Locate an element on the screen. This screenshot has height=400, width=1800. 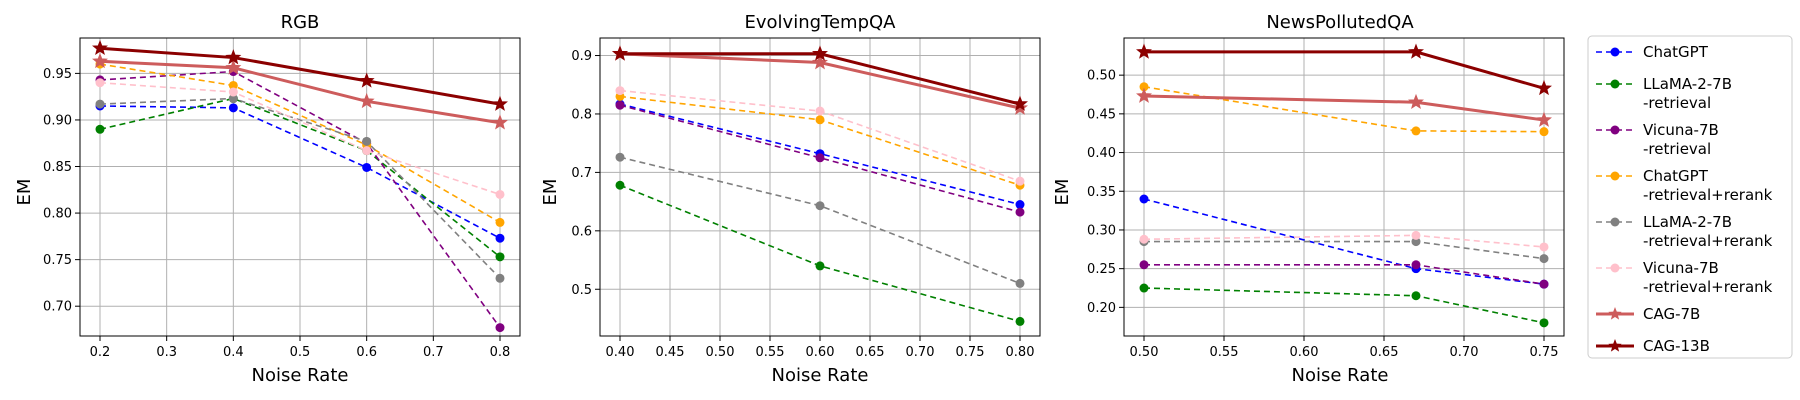
evolvingtempqa-point-cag-7b is located at coordinates (820, 62).